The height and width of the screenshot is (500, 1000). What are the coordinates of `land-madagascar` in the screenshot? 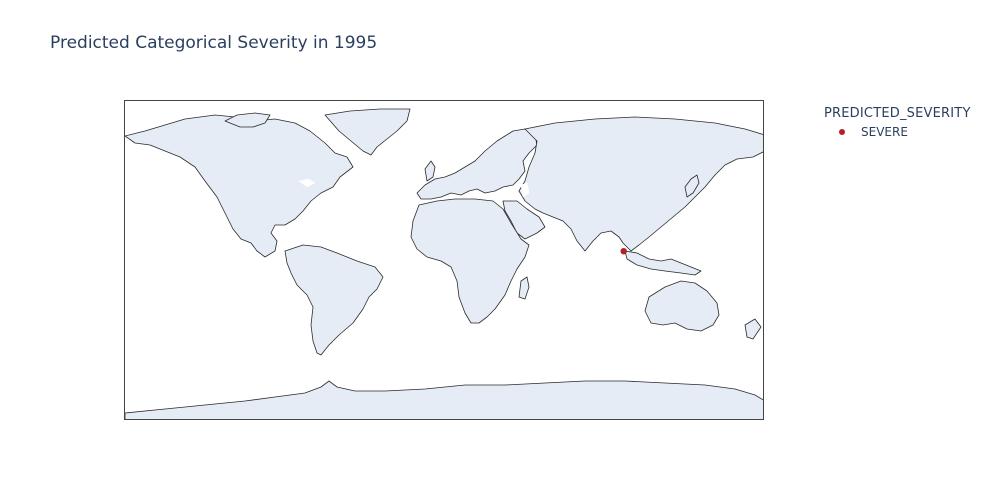 It's located at (524, 288).